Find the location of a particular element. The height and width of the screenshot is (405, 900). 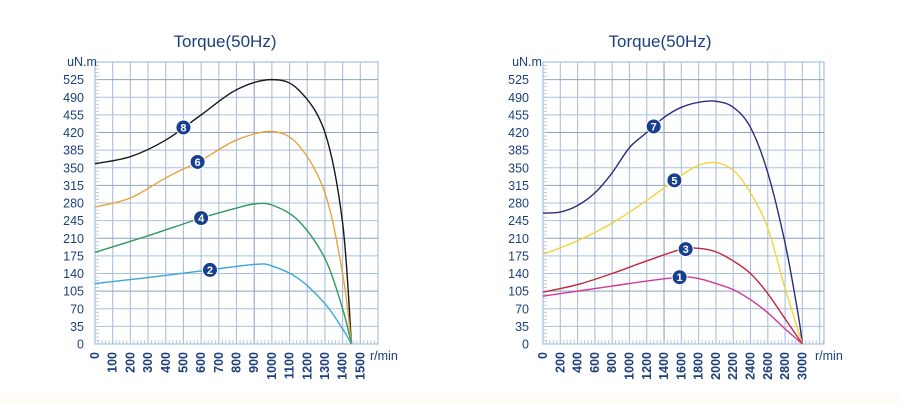

series-marker-7: 7 is located at coordinates (653, 126).